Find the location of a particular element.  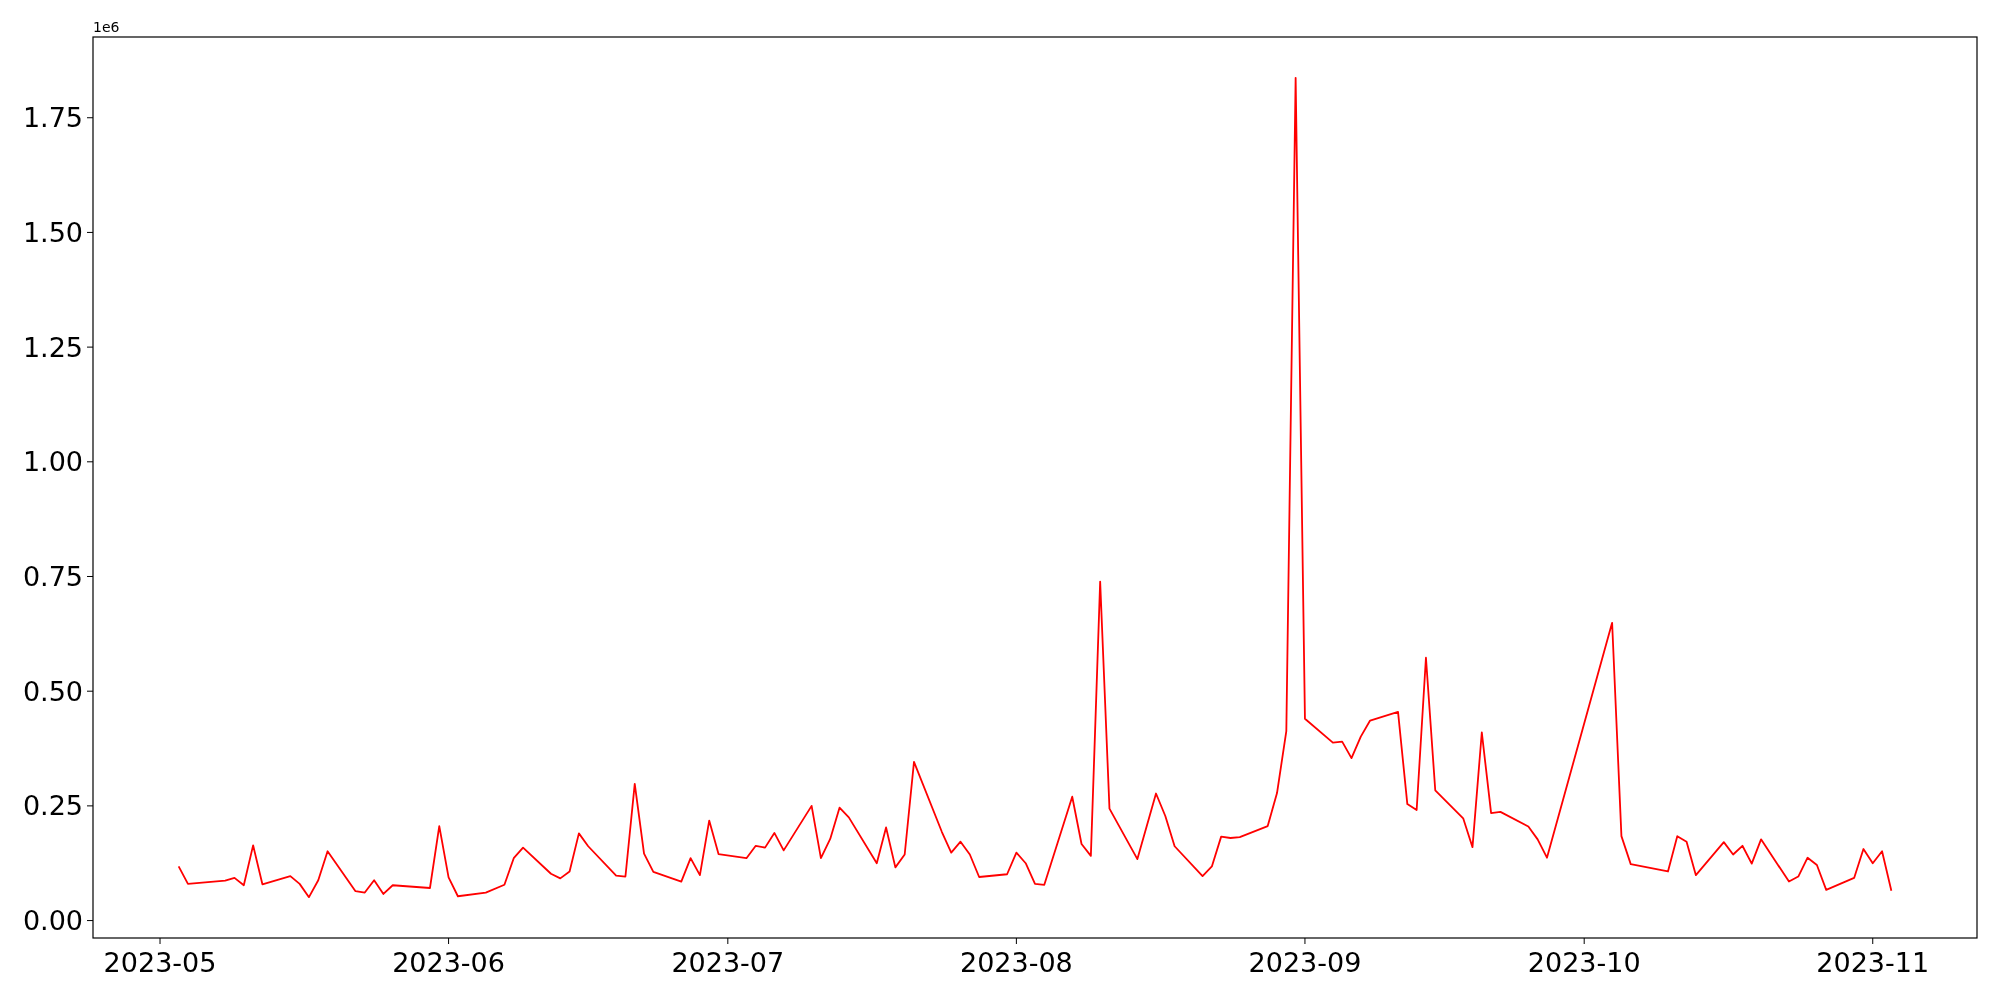

y-tick-label: 1.75 is located at coordinates (52, 118).